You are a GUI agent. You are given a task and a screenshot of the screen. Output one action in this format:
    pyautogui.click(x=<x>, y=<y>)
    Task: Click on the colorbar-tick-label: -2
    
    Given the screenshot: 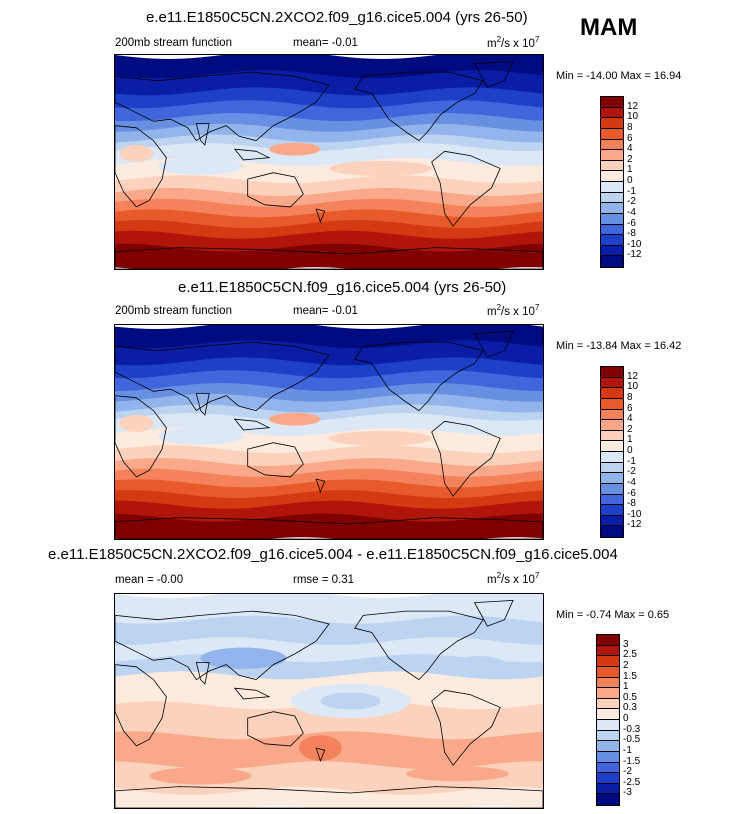 What is the action you would take?
    pyautogui.click(x=631, y=472)
    